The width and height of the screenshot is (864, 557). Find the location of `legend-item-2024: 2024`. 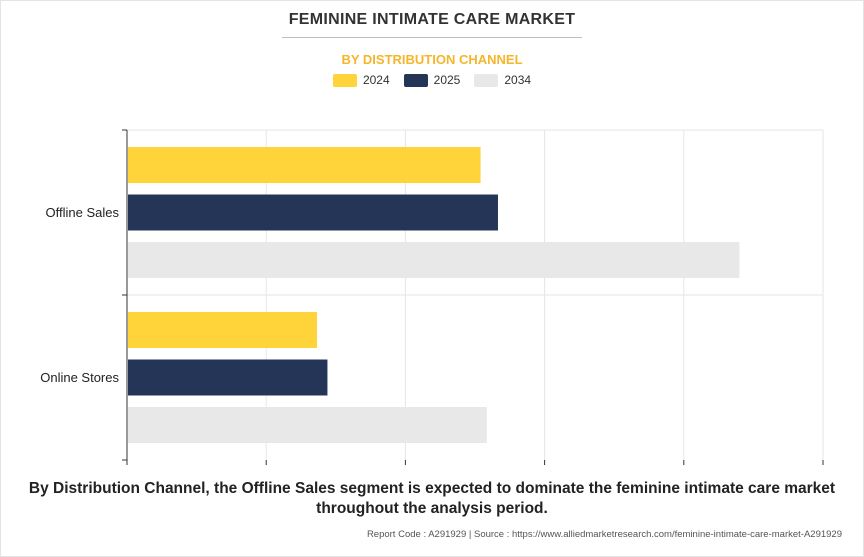

legend-item-2024: 2024 is located at coordinates (361, 80).